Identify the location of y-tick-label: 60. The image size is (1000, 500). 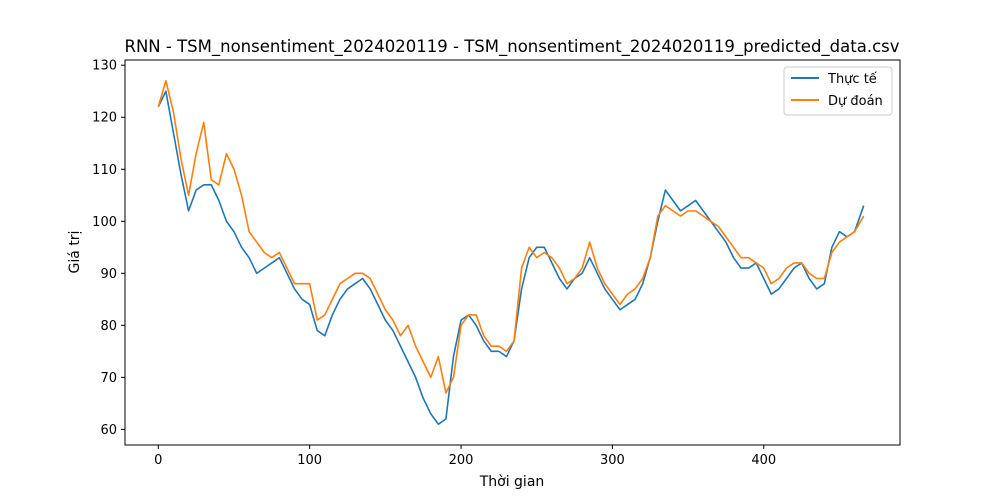
(108, 430).